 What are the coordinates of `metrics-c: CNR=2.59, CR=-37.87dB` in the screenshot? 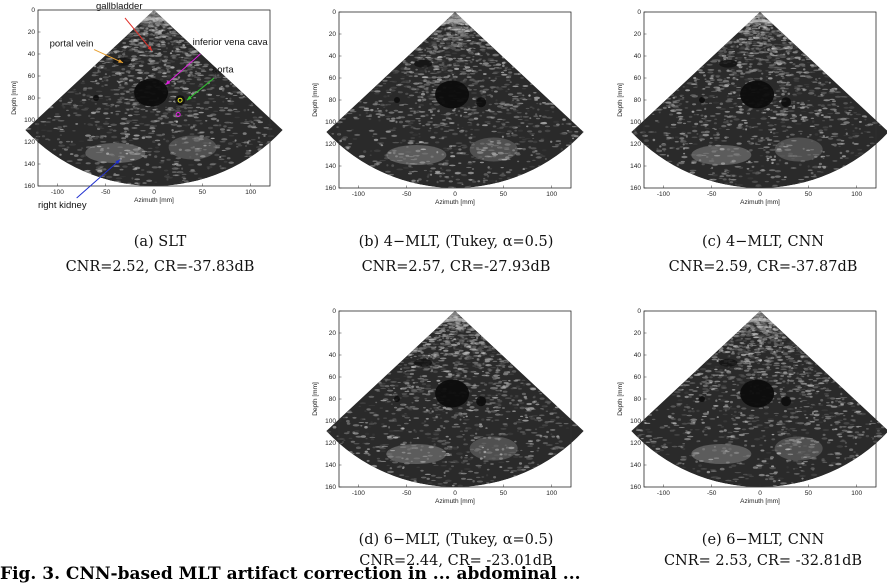 It's located at (763, 267).